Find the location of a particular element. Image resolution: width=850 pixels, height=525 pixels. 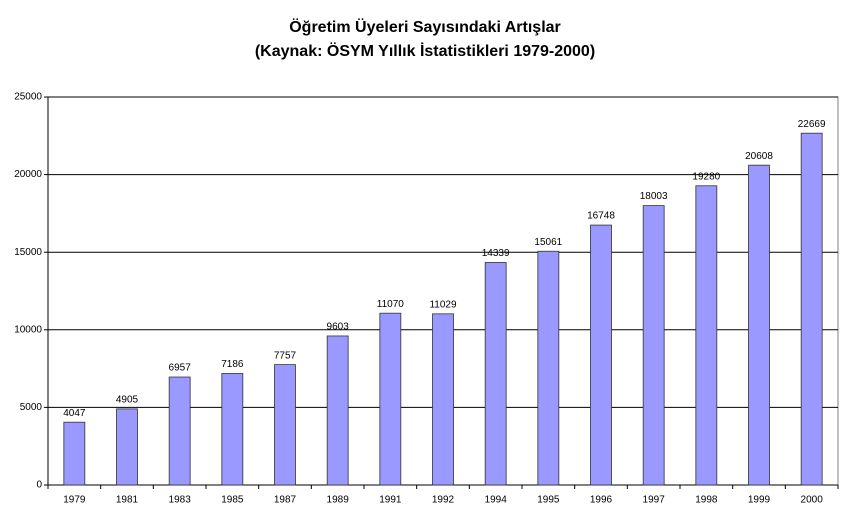

x-tick-label: 1994 is located at coordinates (496, 500).